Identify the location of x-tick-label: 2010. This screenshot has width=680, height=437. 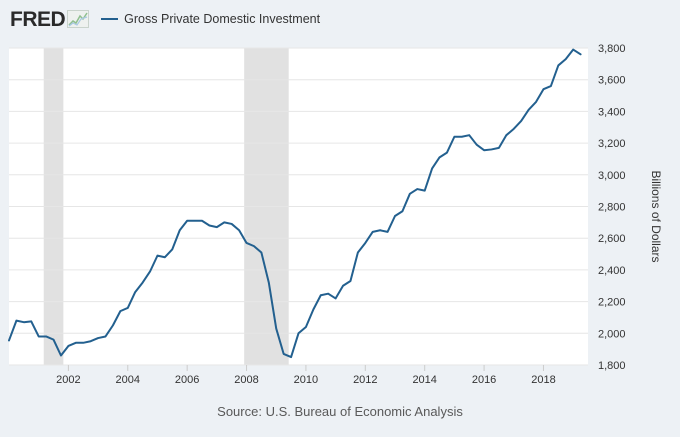
(306, 380).